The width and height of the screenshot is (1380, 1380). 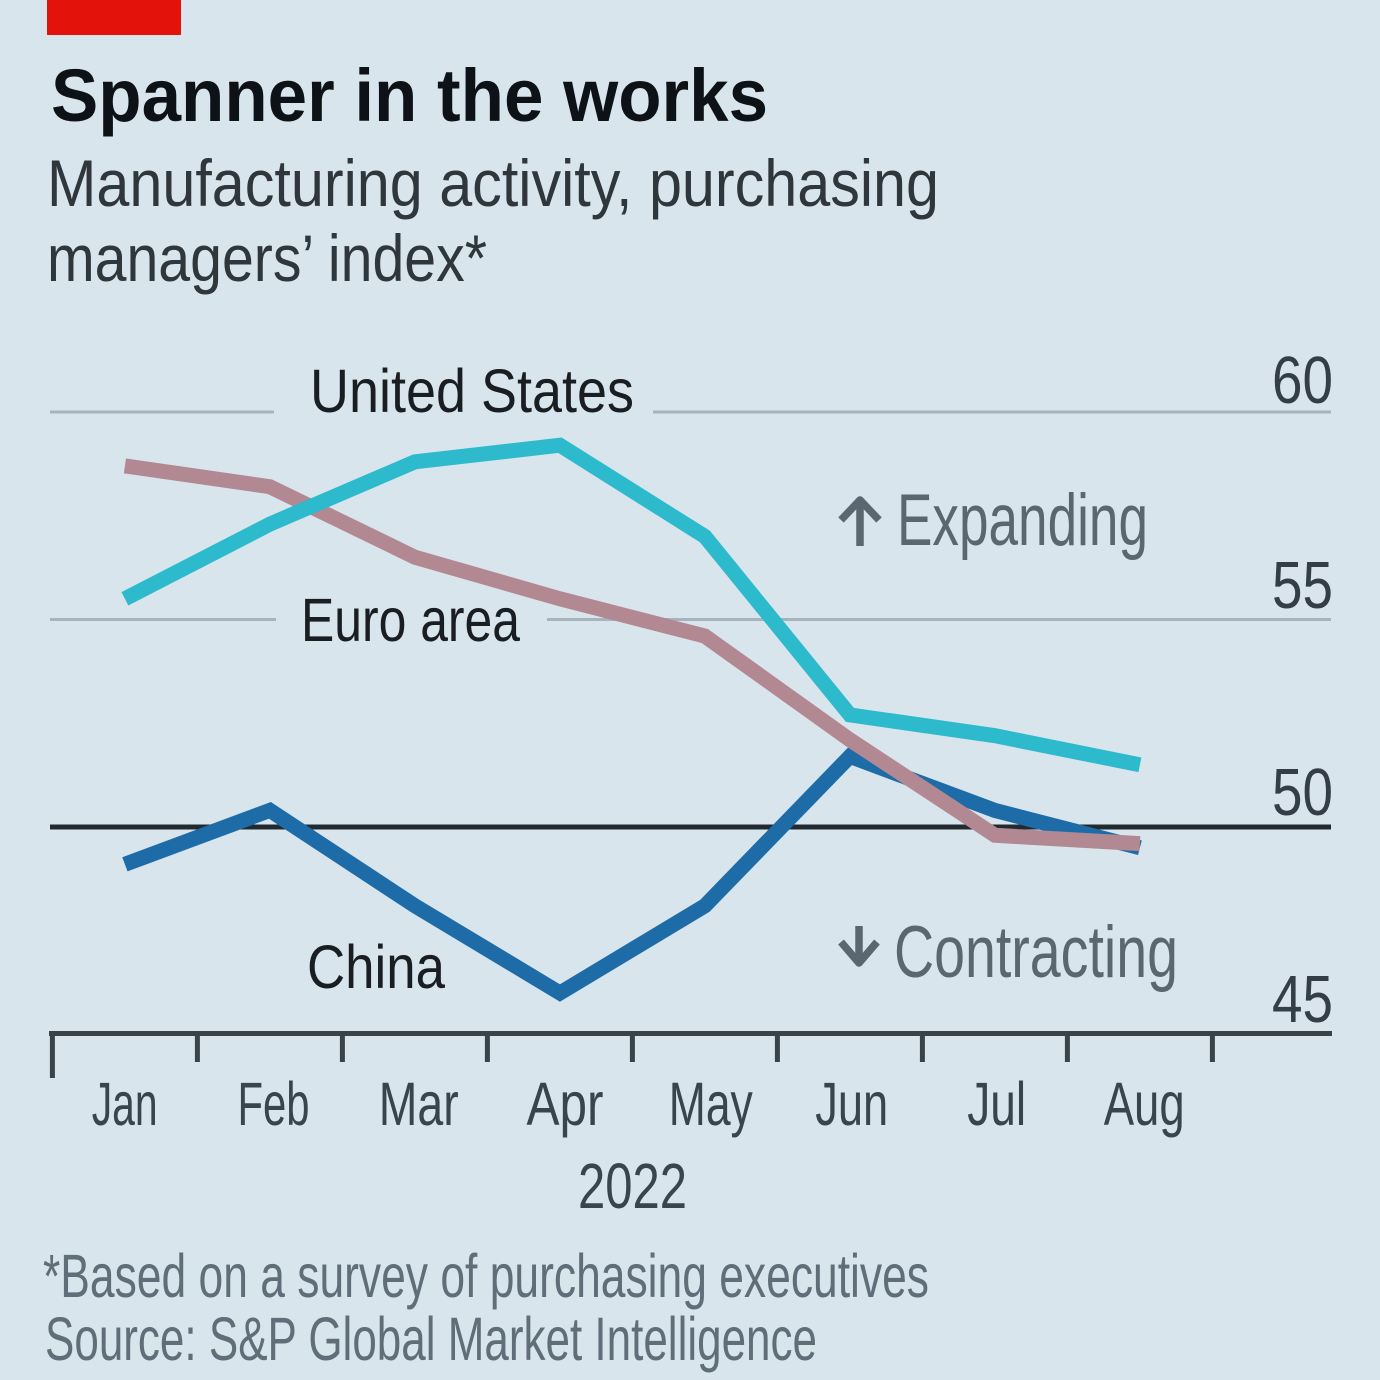 I want to click on svg-text: 55, so click(x=1302, y=585).